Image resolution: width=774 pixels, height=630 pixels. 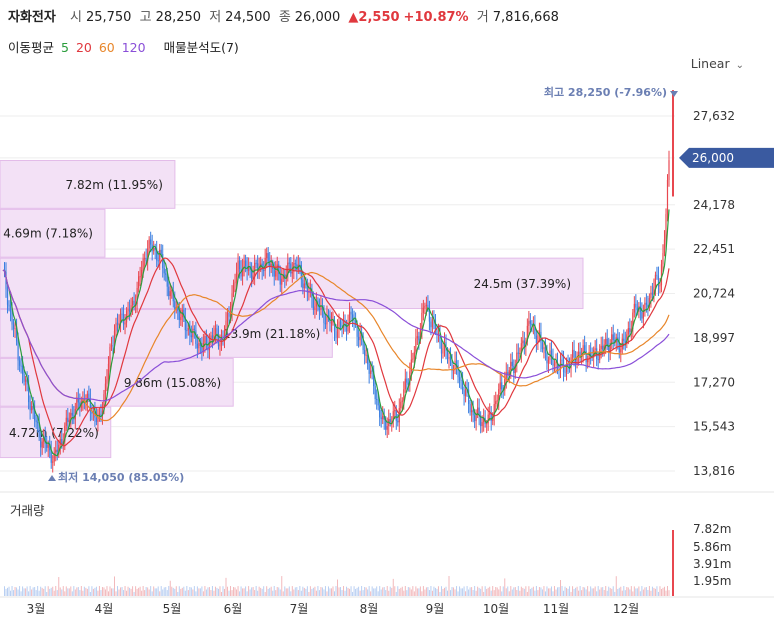 I want to click on ma-120: 120, so click(x=133, y=47).